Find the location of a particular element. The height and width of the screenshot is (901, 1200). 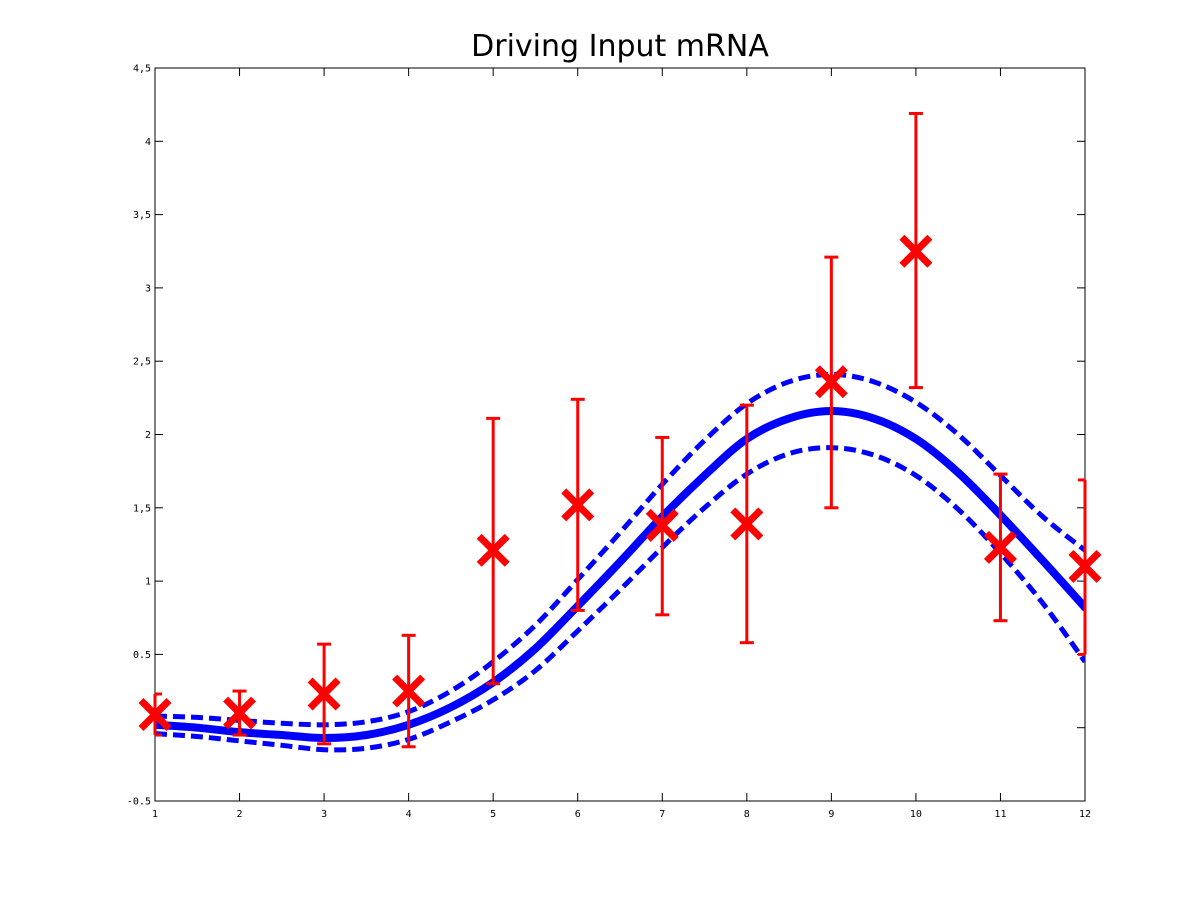

y-tick-label: 2 is located at coordinates (148, 435).